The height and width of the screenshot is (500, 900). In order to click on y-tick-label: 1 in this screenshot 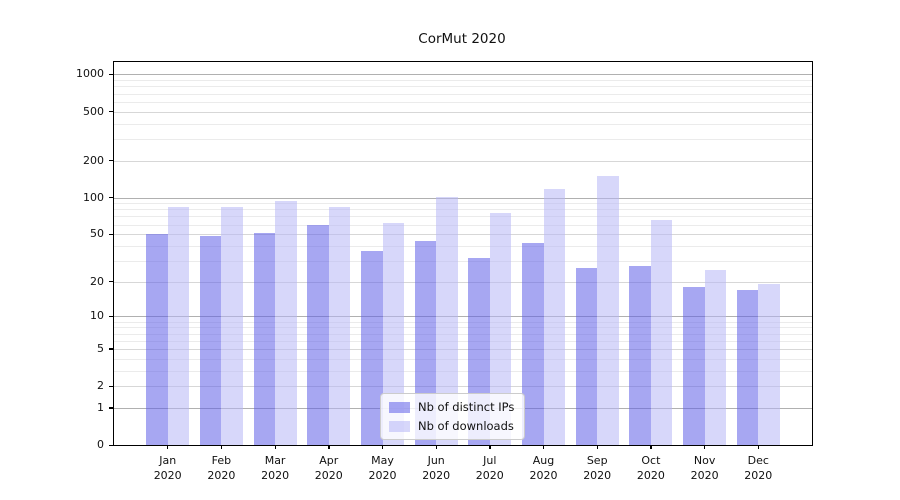, I will do `click(100, 407)`.